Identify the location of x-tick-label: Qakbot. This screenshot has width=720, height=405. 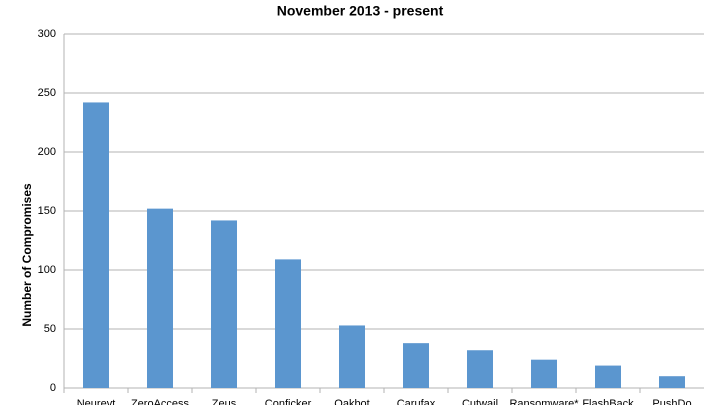
(351, 401).